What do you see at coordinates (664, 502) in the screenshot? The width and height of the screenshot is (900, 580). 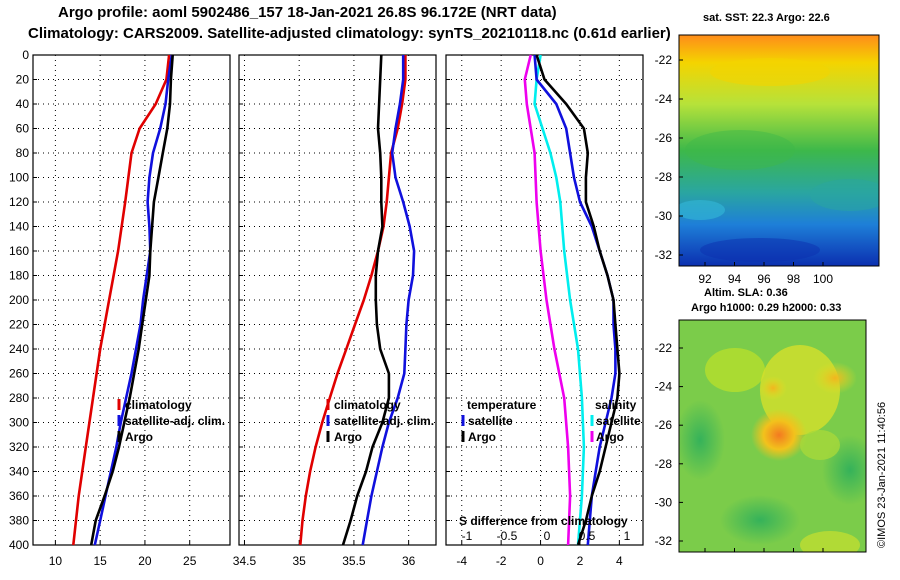 I see `sla-lat-label: -30` at bounding box center [664, 502].